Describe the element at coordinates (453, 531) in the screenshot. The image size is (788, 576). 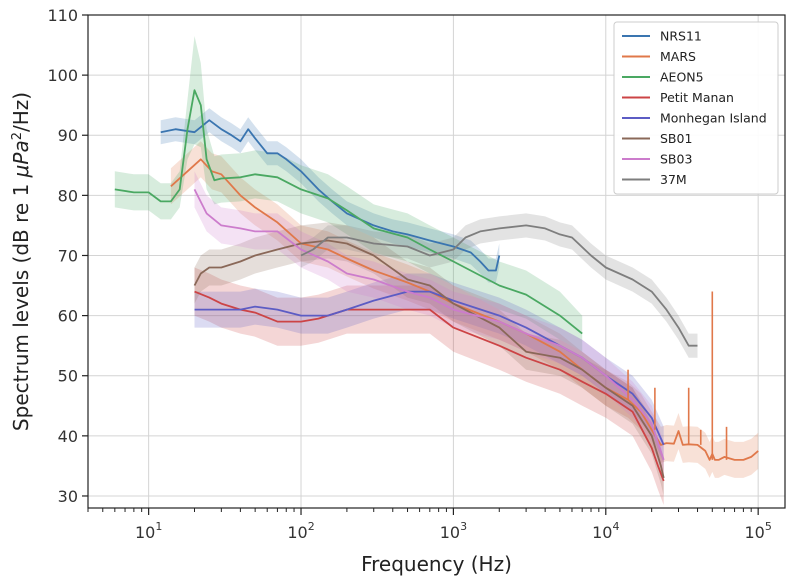
I see `x-tick-label-2: 10³` at that location.